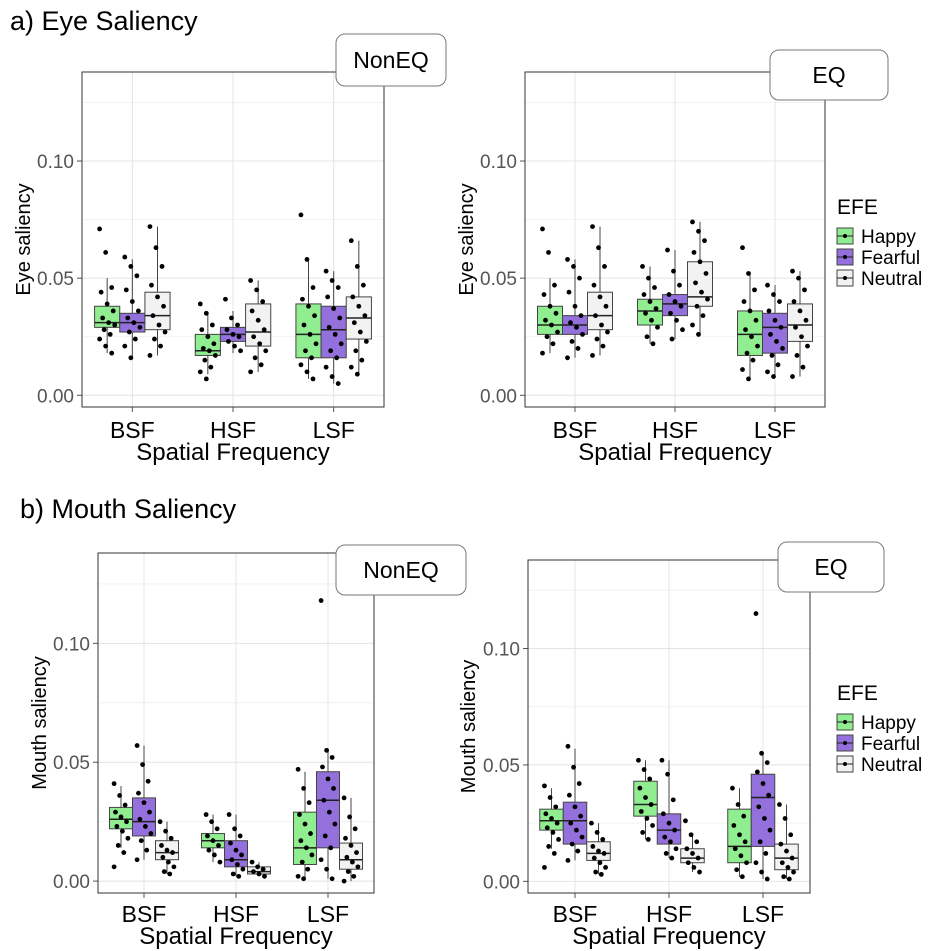 Image resolution: width=939 pixels, height=951 pixels. I want to click on legend-title: EFE, so click(857, 693).